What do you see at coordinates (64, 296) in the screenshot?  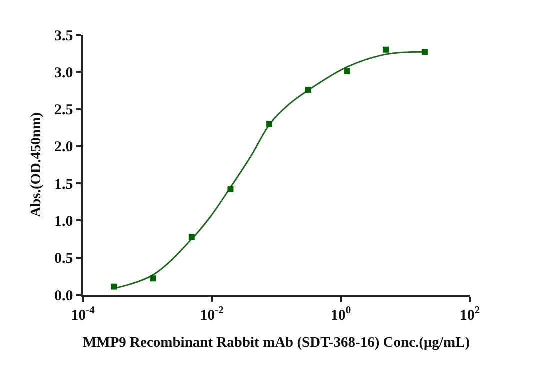 I see `y-tick-label: 0.0` at bounding box center [64, 296].